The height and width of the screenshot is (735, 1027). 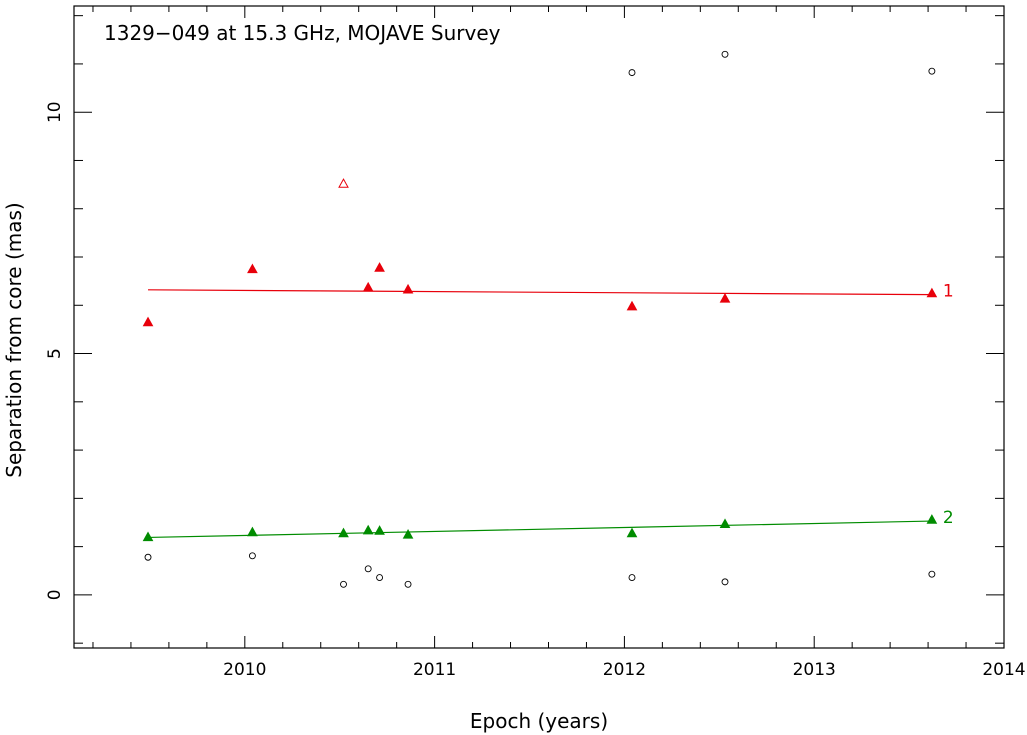 What do you see at coordinates (539, 721) in the screenshot?
I see `x-axis-label: Epoch (years)` at bounding box center [539, 721].